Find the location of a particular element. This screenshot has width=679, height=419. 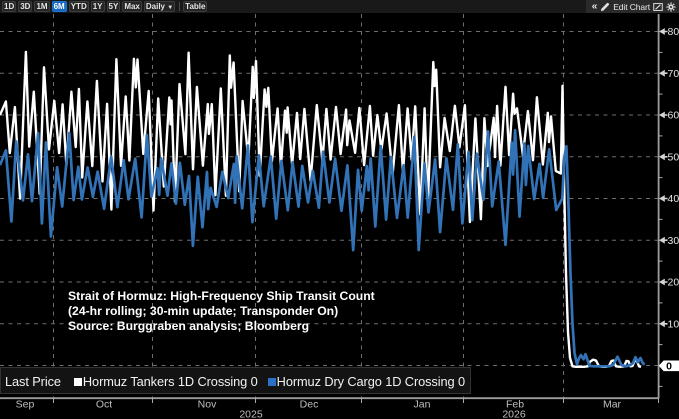

svg-text: Feb is located at coordinates (515, 405).